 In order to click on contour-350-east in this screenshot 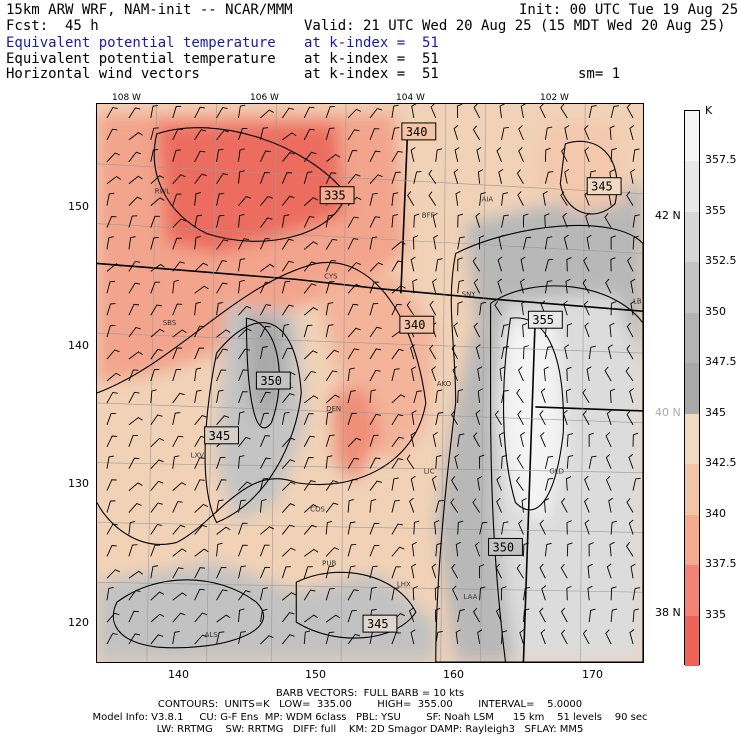, I will do `click(566, 473)`.